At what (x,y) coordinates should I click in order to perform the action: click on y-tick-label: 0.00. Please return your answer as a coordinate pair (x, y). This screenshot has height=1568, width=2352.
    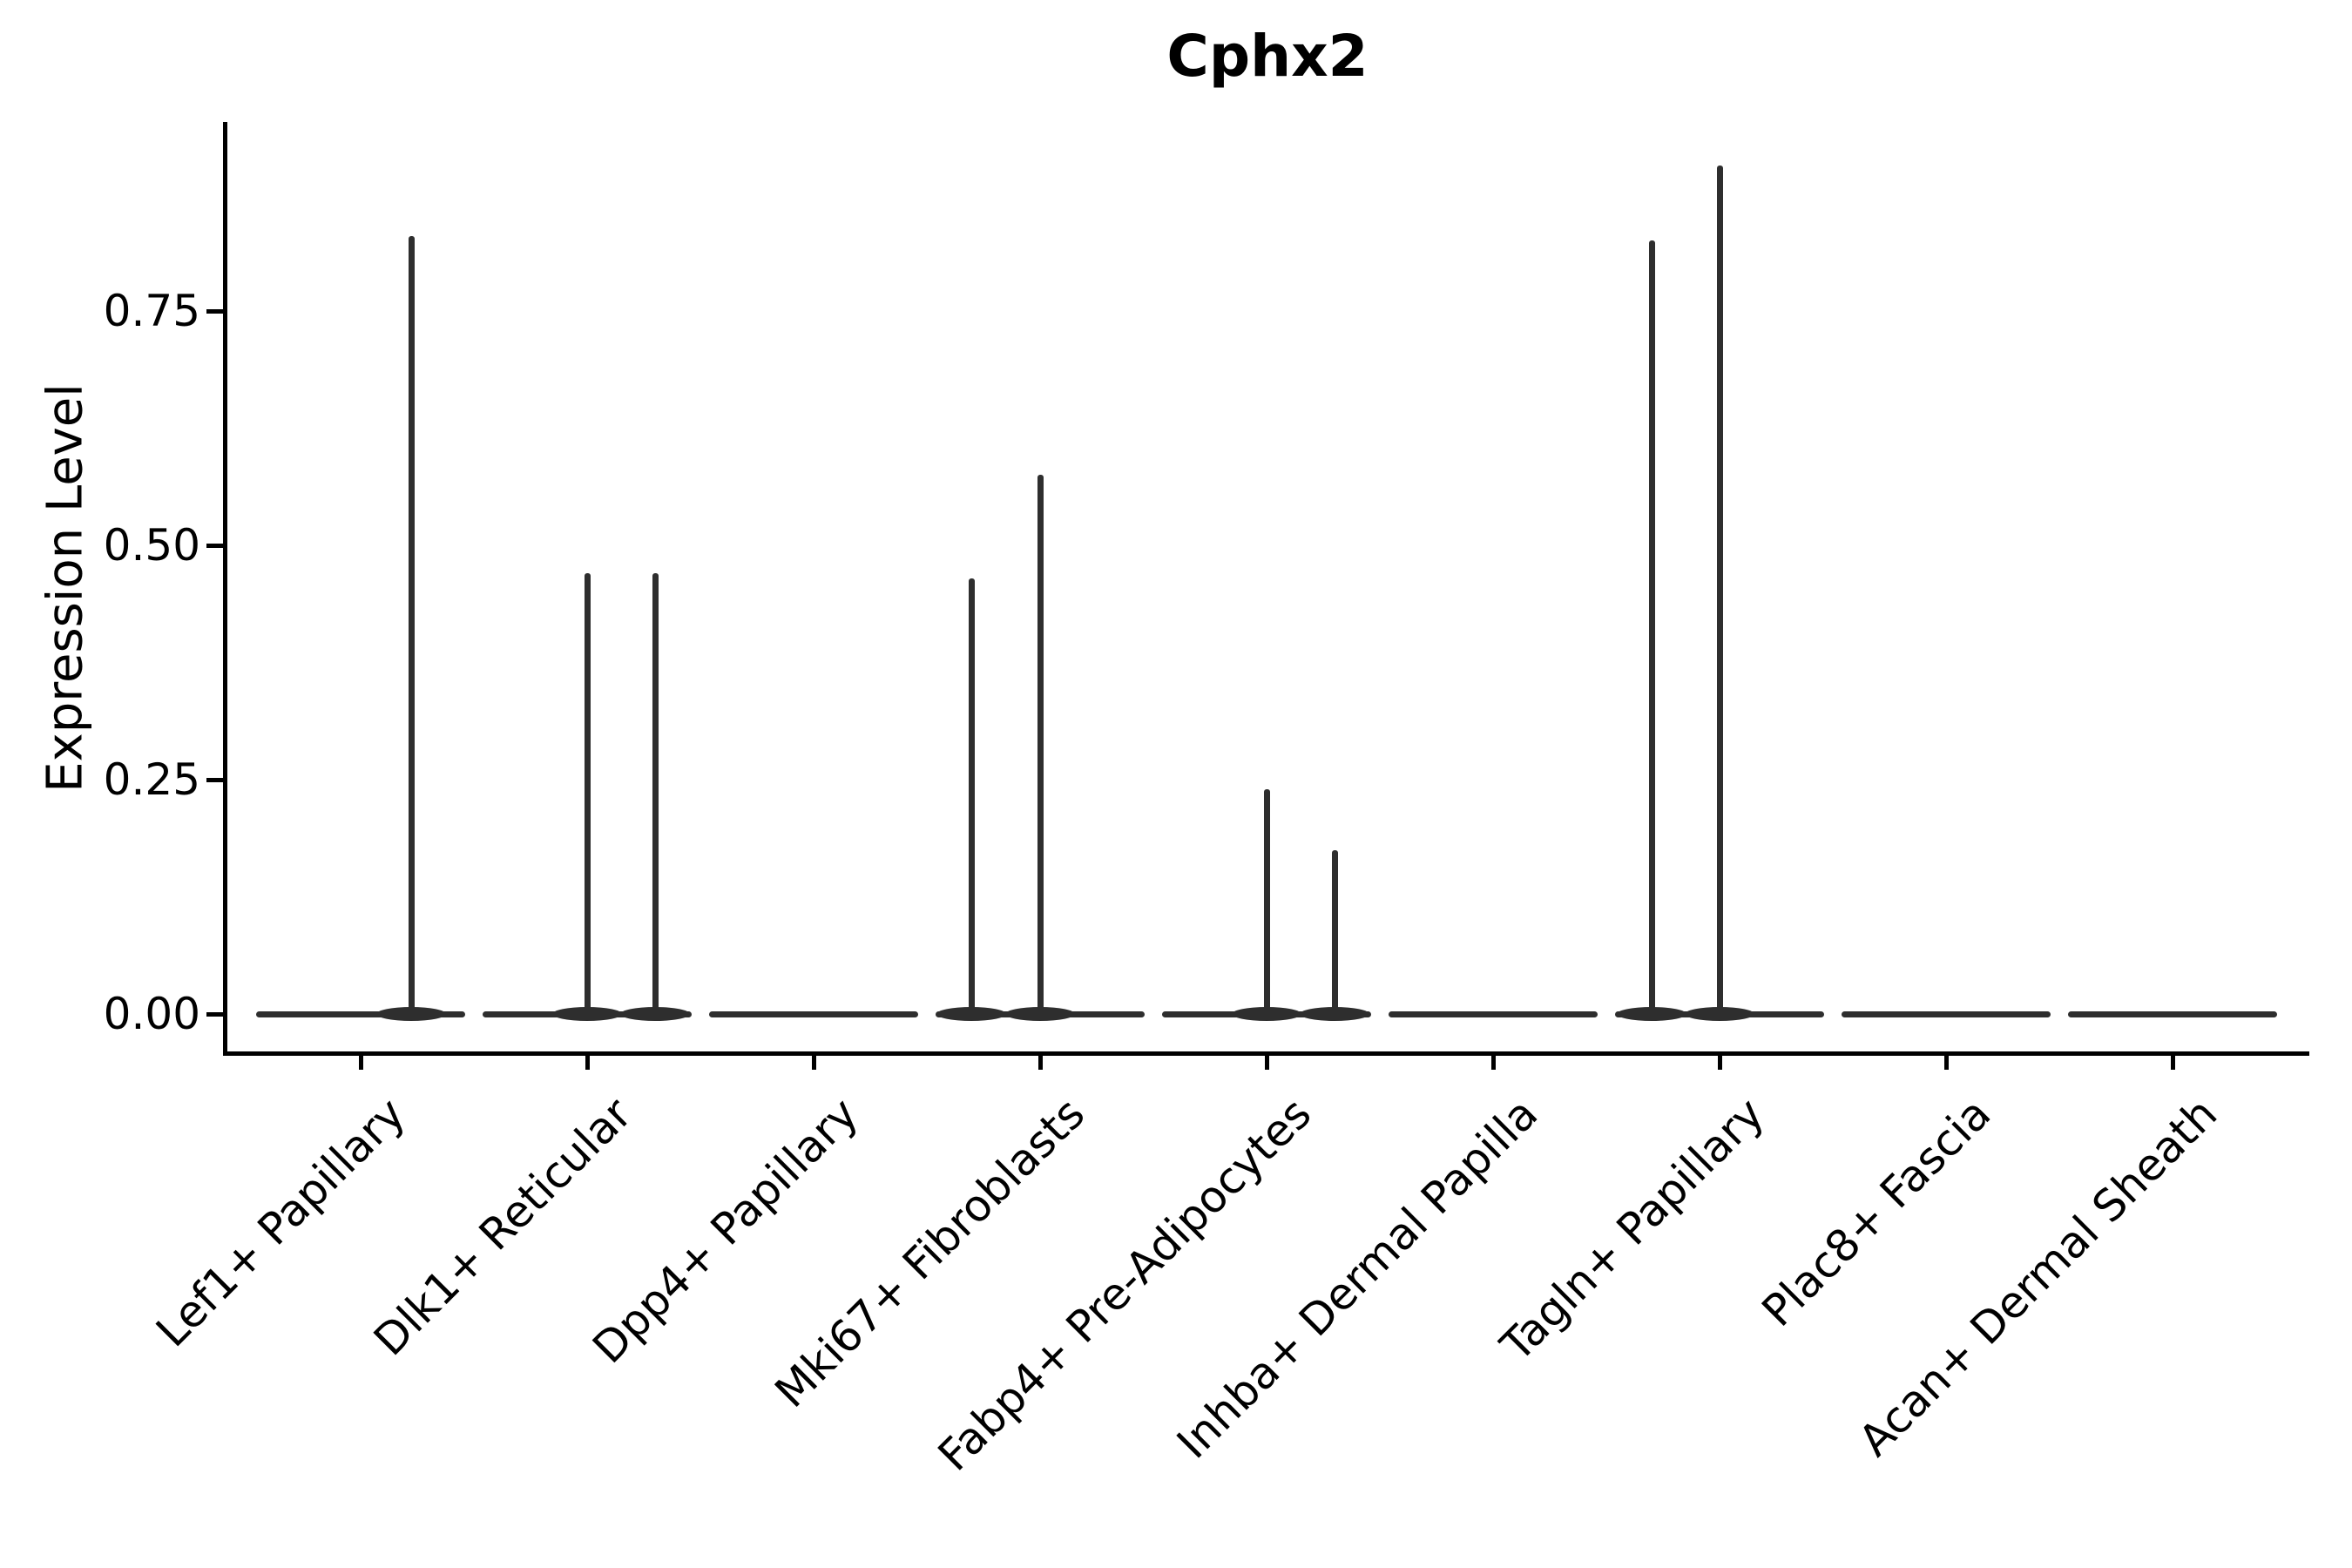
    Looking at the image, I should click on (151, 1014).